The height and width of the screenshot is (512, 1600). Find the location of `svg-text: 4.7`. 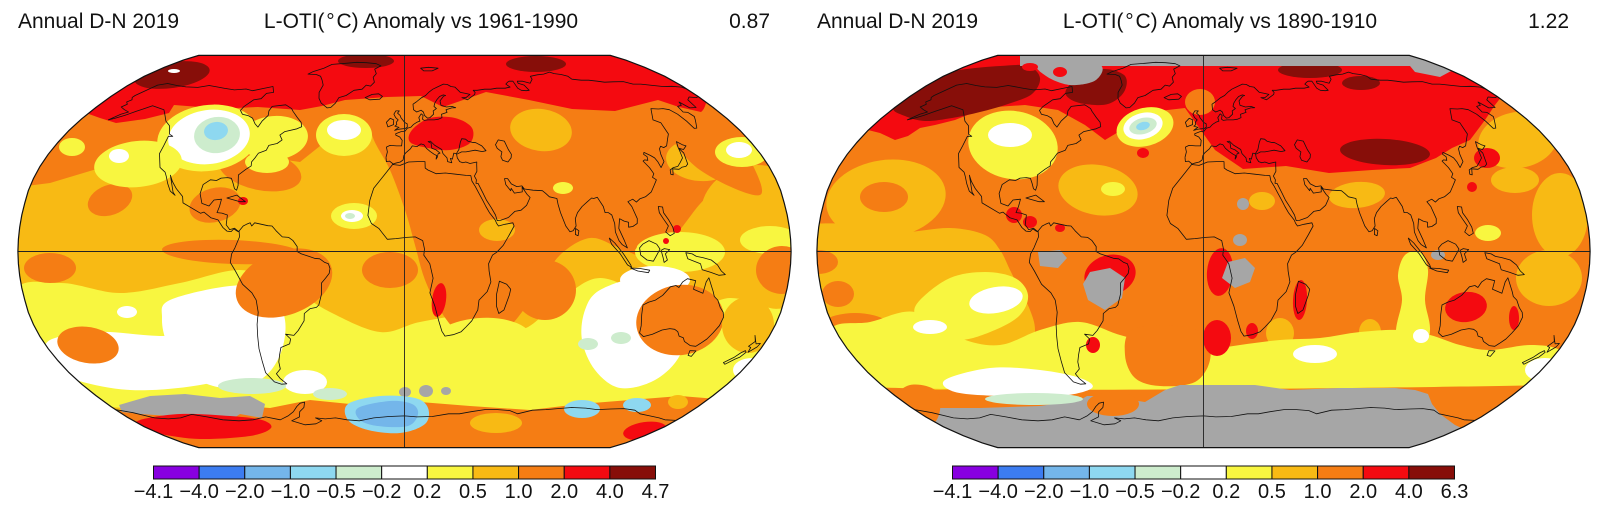

svg-text: 4.7 is located at coordinates (656, 492).